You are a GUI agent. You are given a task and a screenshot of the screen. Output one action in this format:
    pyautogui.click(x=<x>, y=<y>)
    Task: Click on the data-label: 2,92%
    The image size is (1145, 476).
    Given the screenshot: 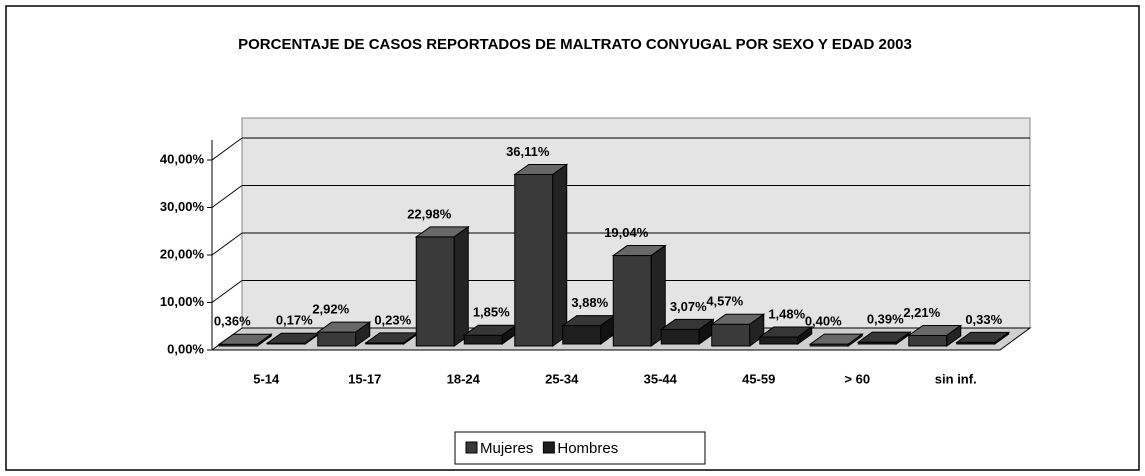 What is the action you would take?
    pyautogui.click(x=330, y=309)
    